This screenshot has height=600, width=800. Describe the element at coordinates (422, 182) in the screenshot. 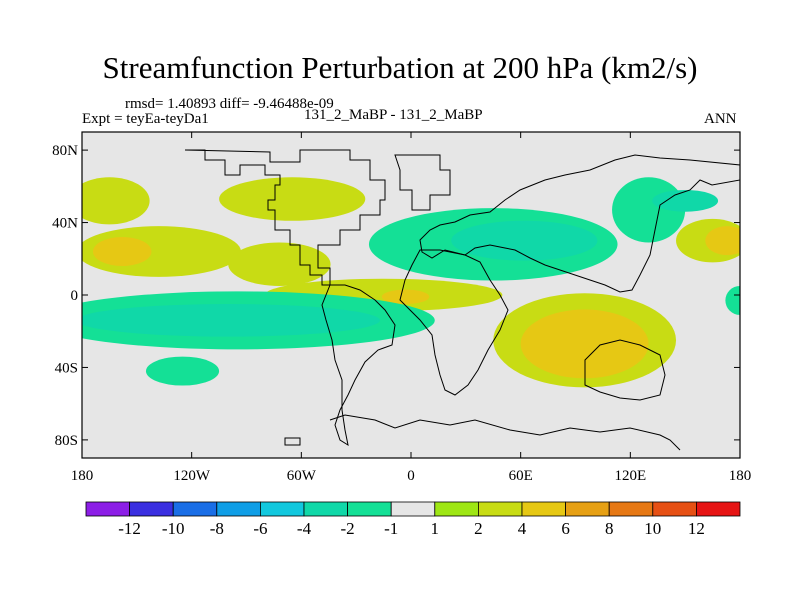

I see `coastline-greenland` at that location.